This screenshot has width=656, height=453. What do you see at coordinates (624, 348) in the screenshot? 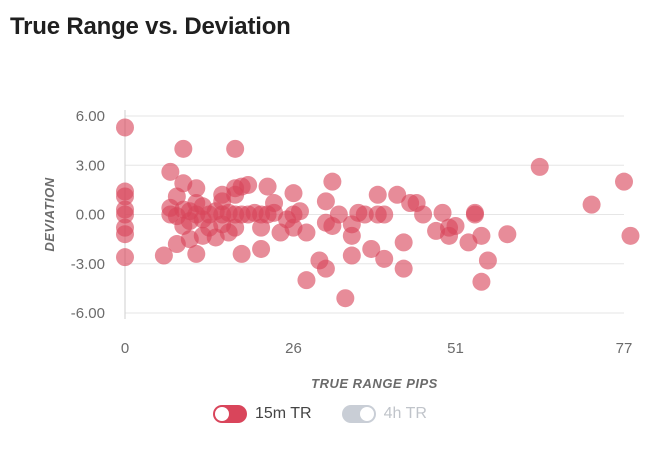
I see `x-tick-label: 77` at bounding box center [624, 348].